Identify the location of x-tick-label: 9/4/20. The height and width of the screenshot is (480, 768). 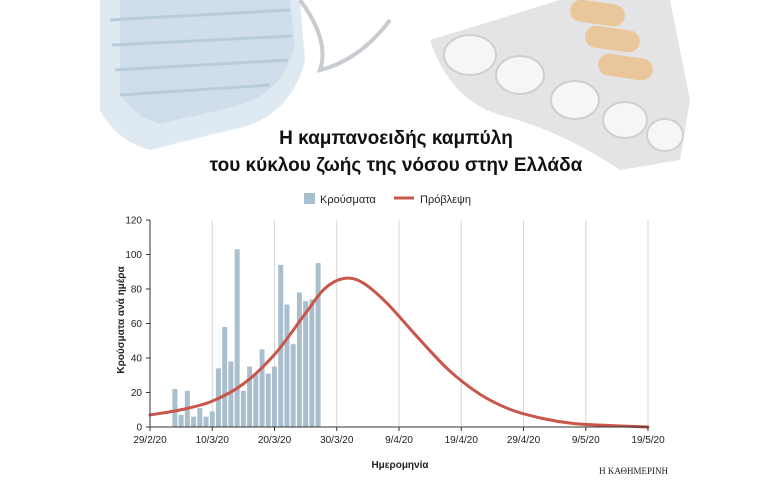
(399, 440).